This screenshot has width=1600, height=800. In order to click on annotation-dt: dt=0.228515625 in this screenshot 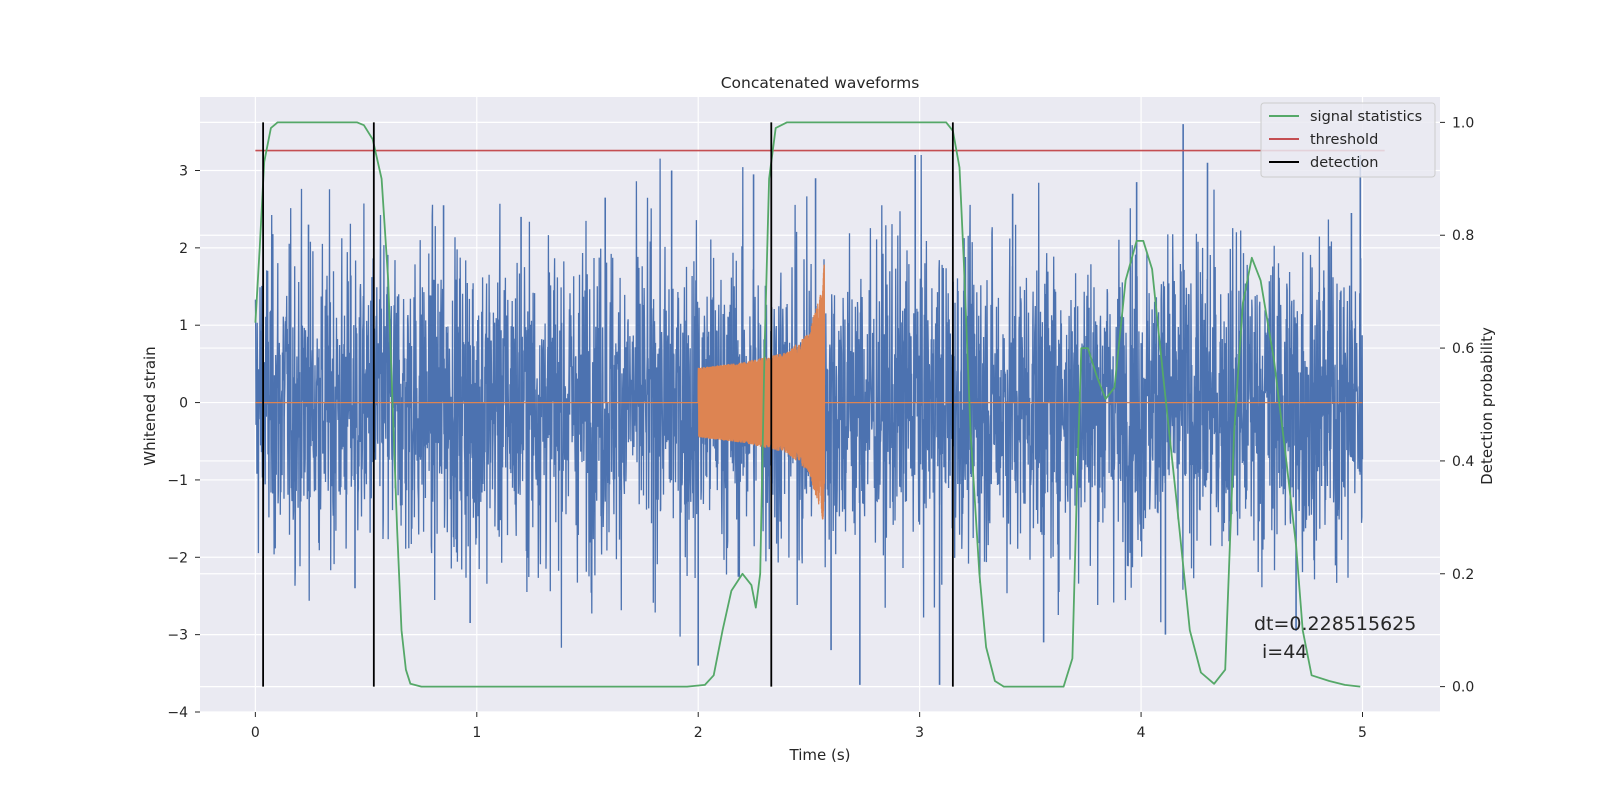, I will do `click(1335, 624)`.